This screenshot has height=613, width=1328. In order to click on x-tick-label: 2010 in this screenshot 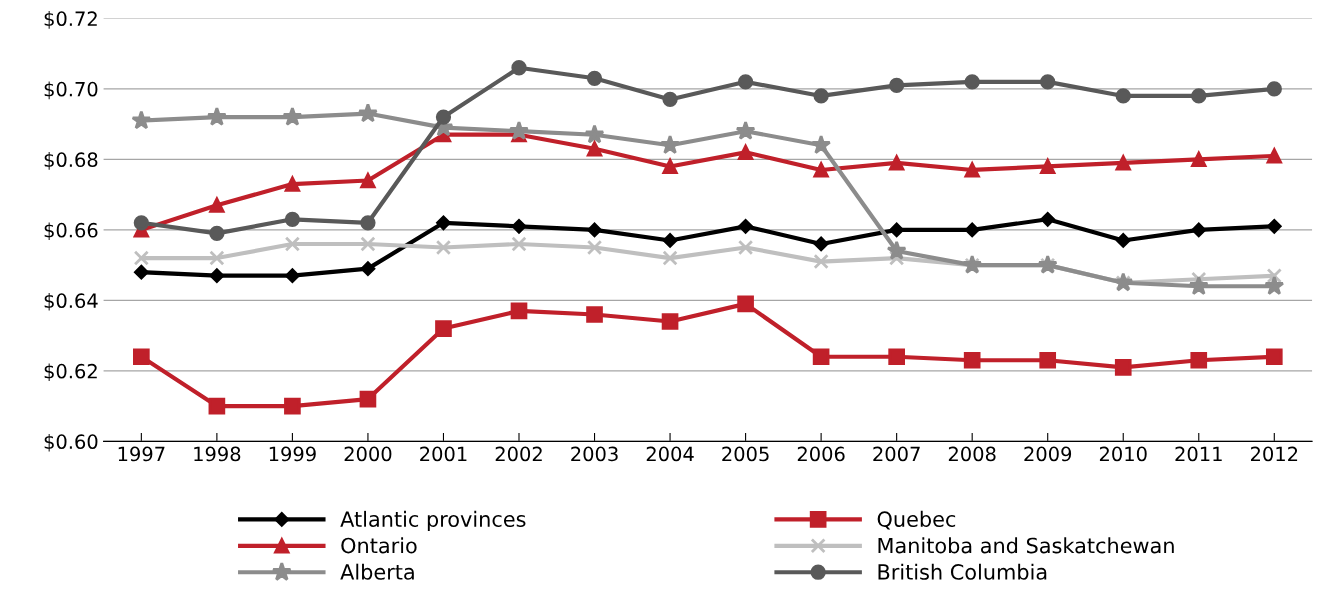, I will do `click(1123, 454)`.